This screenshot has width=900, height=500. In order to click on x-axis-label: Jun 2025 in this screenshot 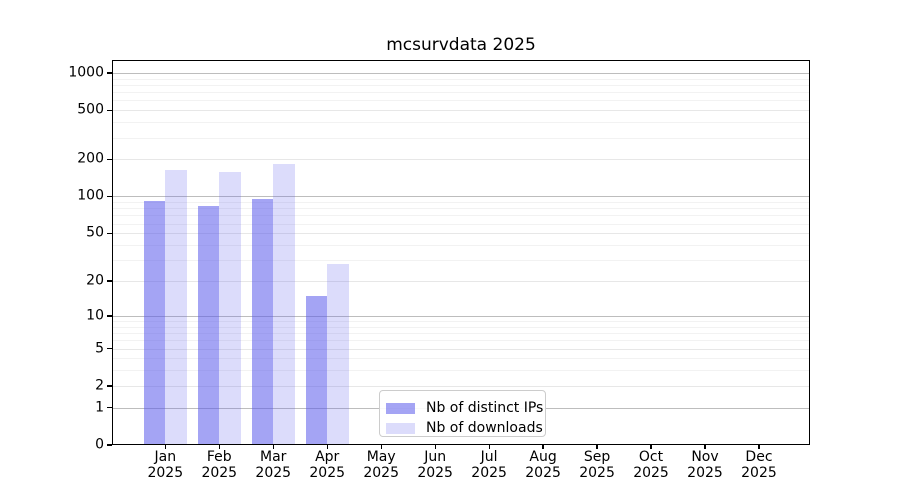, I will do `click(435, 465)`.